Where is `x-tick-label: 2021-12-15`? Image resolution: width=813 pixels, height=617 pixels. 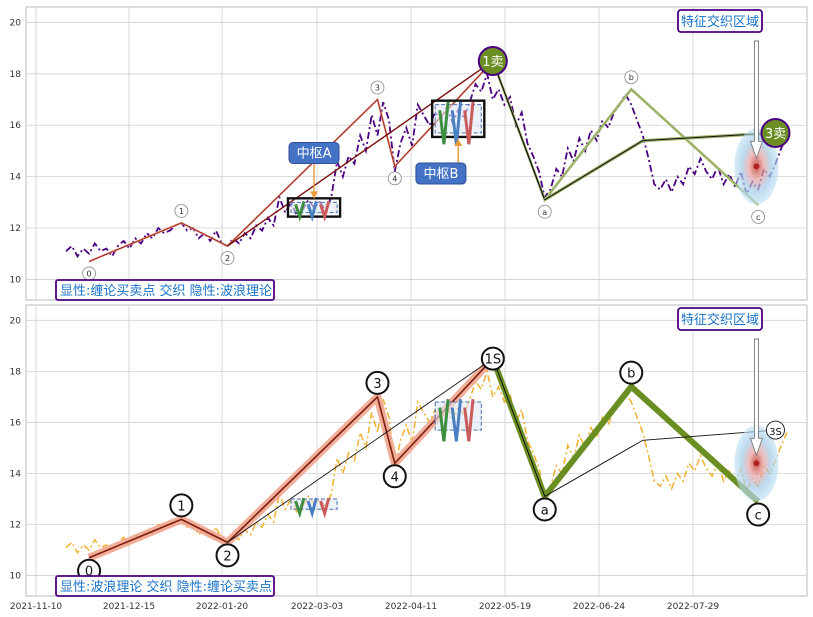
x-tick-label: 2021-12-15 is located at coordinates (129, 607).